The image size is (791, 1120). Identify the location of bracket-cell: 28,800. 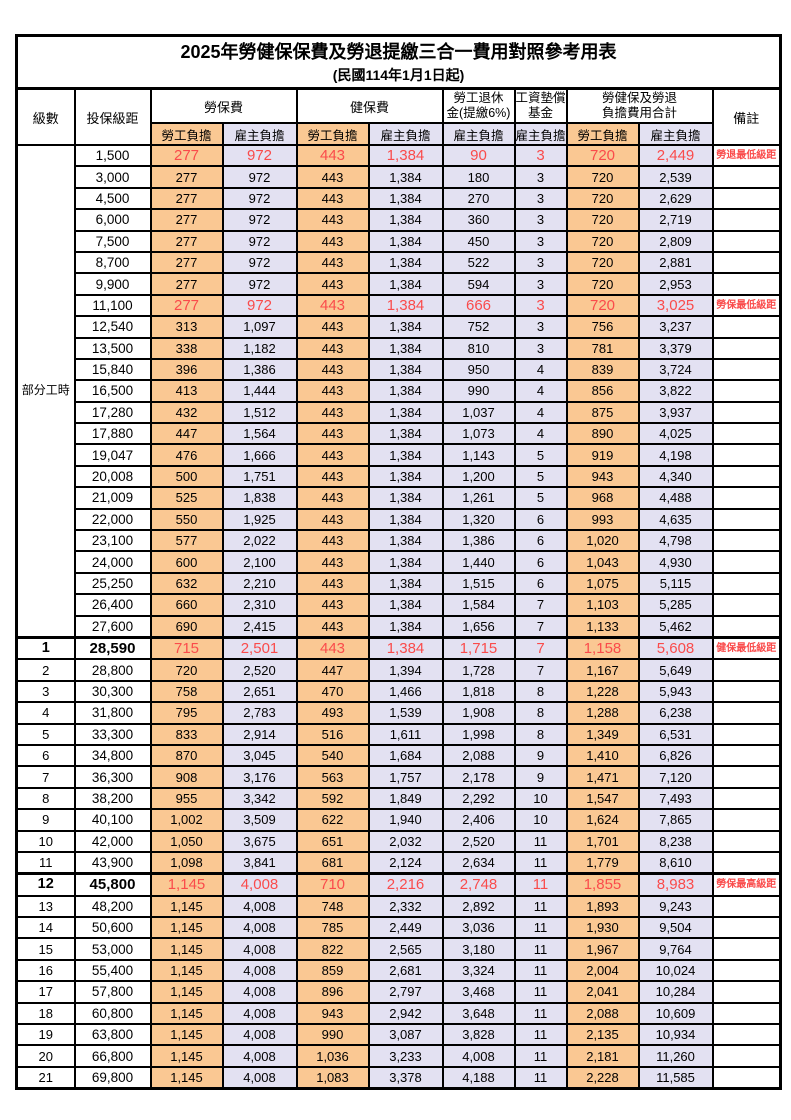
(112, 670).